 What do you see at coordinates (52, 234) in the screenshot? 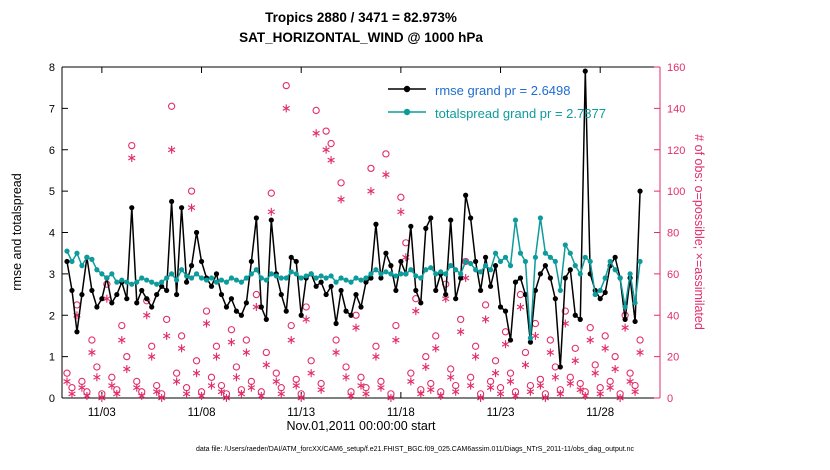
I see `svg-text: 4` at bounding box center [52, 234].